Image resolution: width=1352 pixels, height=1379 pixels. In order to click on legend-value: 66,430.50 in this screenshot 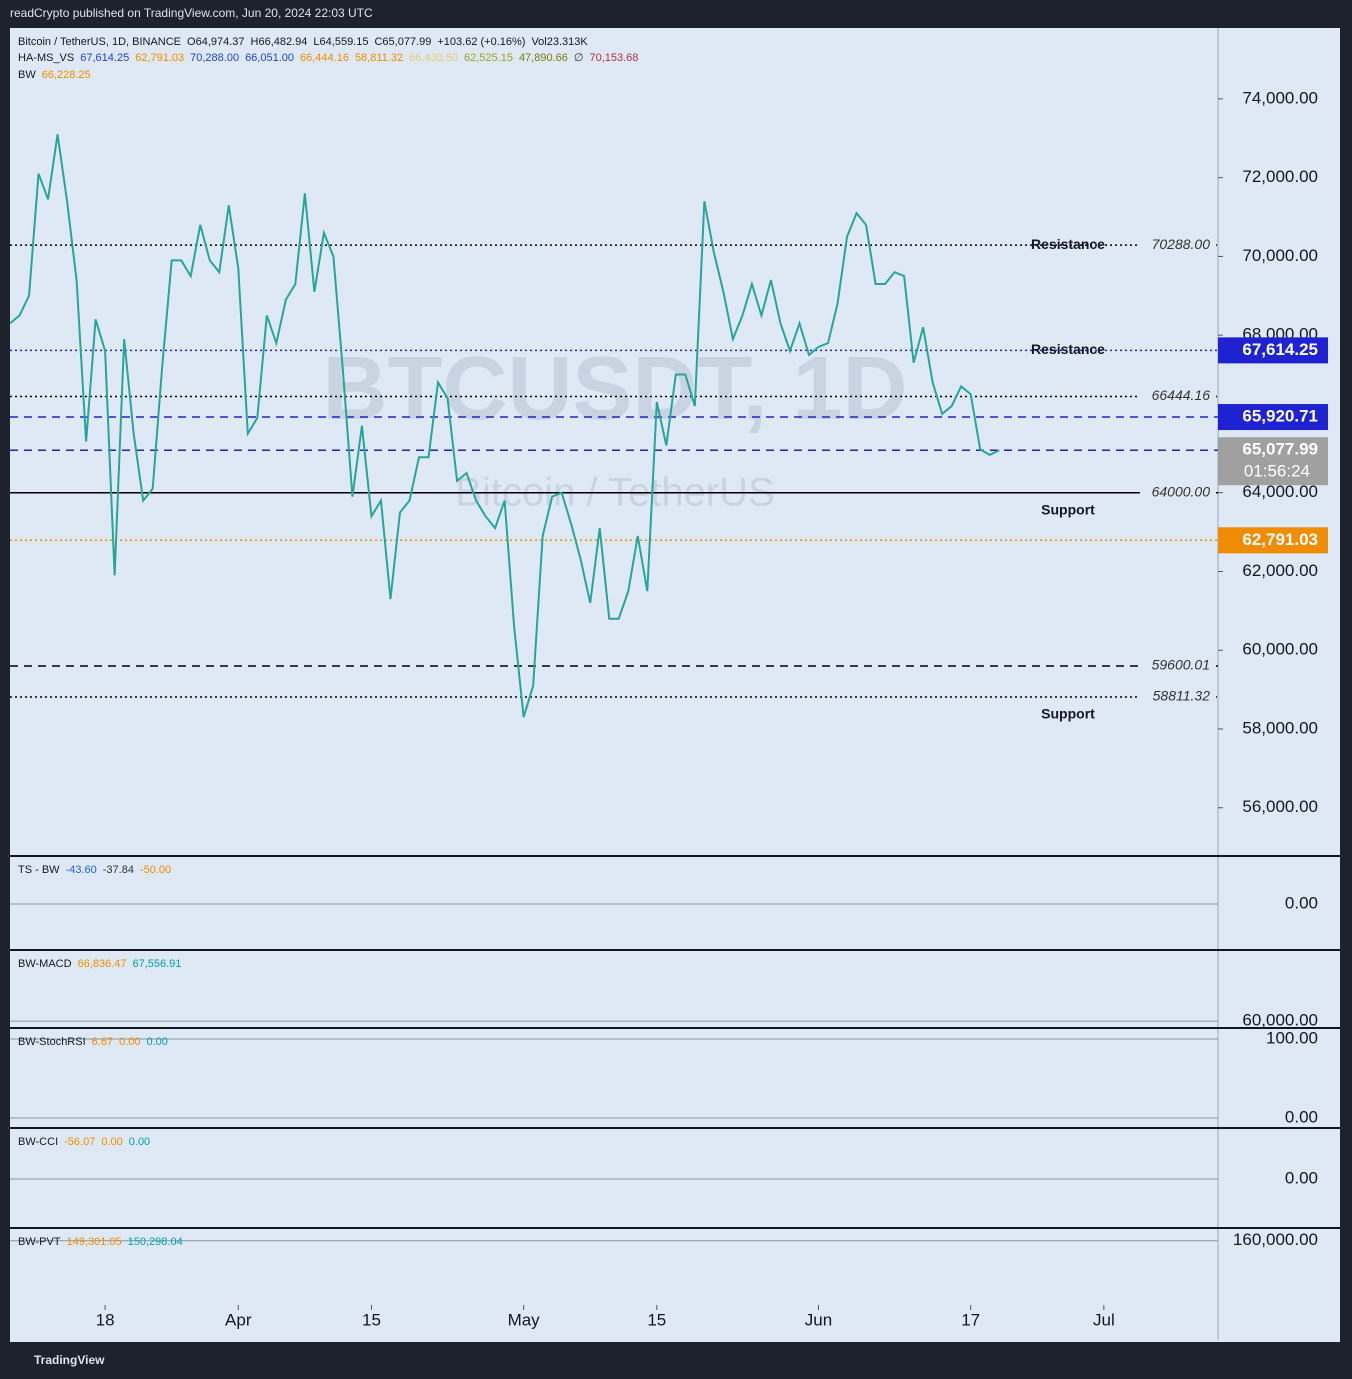, I will do `click(433, 58)`.